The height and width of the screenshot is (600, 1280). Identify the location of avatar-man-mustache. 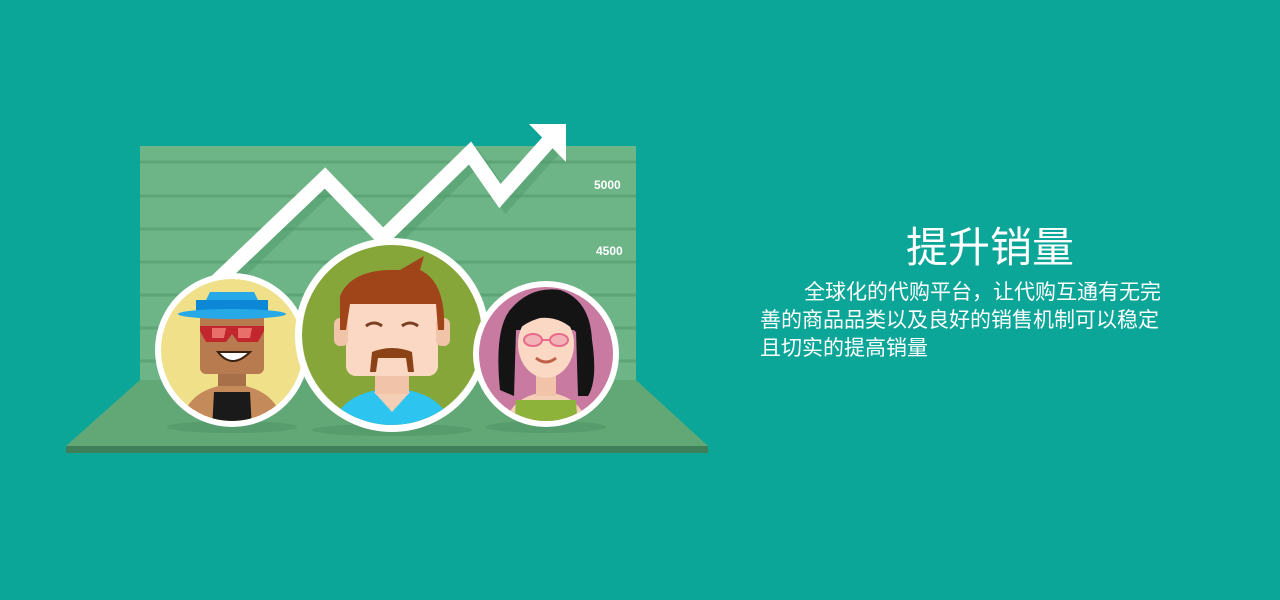
(392, 335).